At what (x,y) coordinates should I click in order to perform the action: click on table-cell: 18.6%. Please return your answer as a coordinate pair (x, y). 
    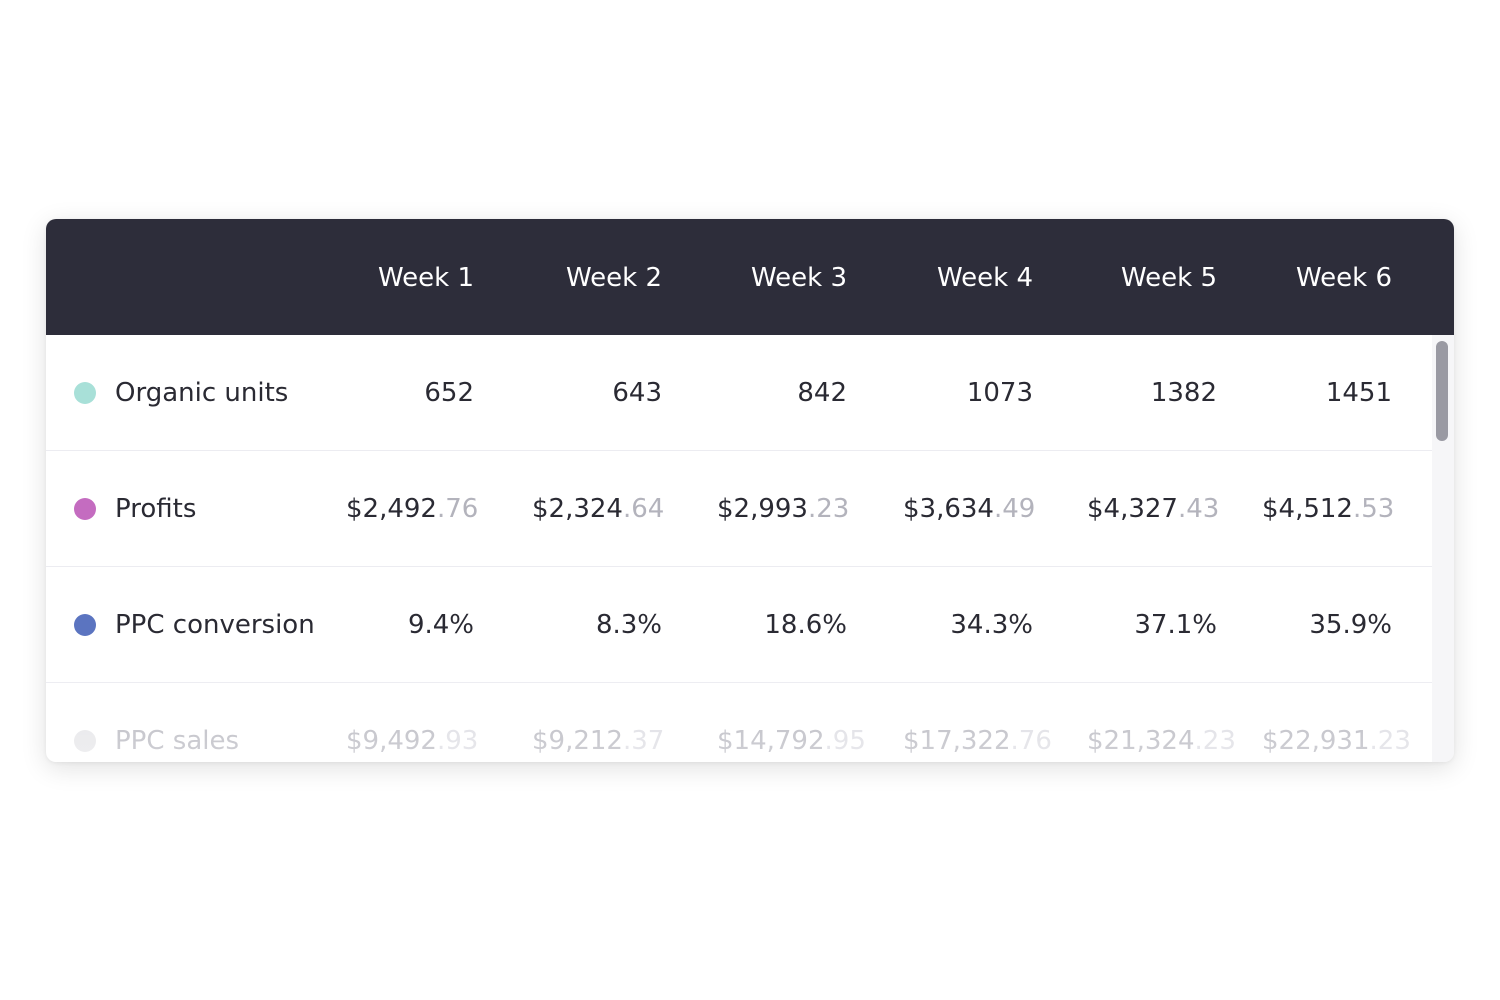
    Looking at the image, I should click on (805, 625).